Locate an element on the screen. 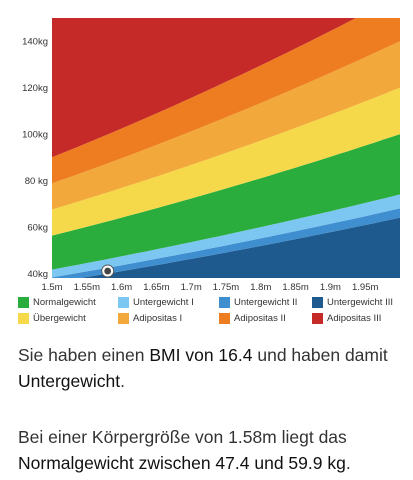 The height and width of the screenshot is (480, 413). x-tick-label: 1,55m is located at coordinates (87, 286).